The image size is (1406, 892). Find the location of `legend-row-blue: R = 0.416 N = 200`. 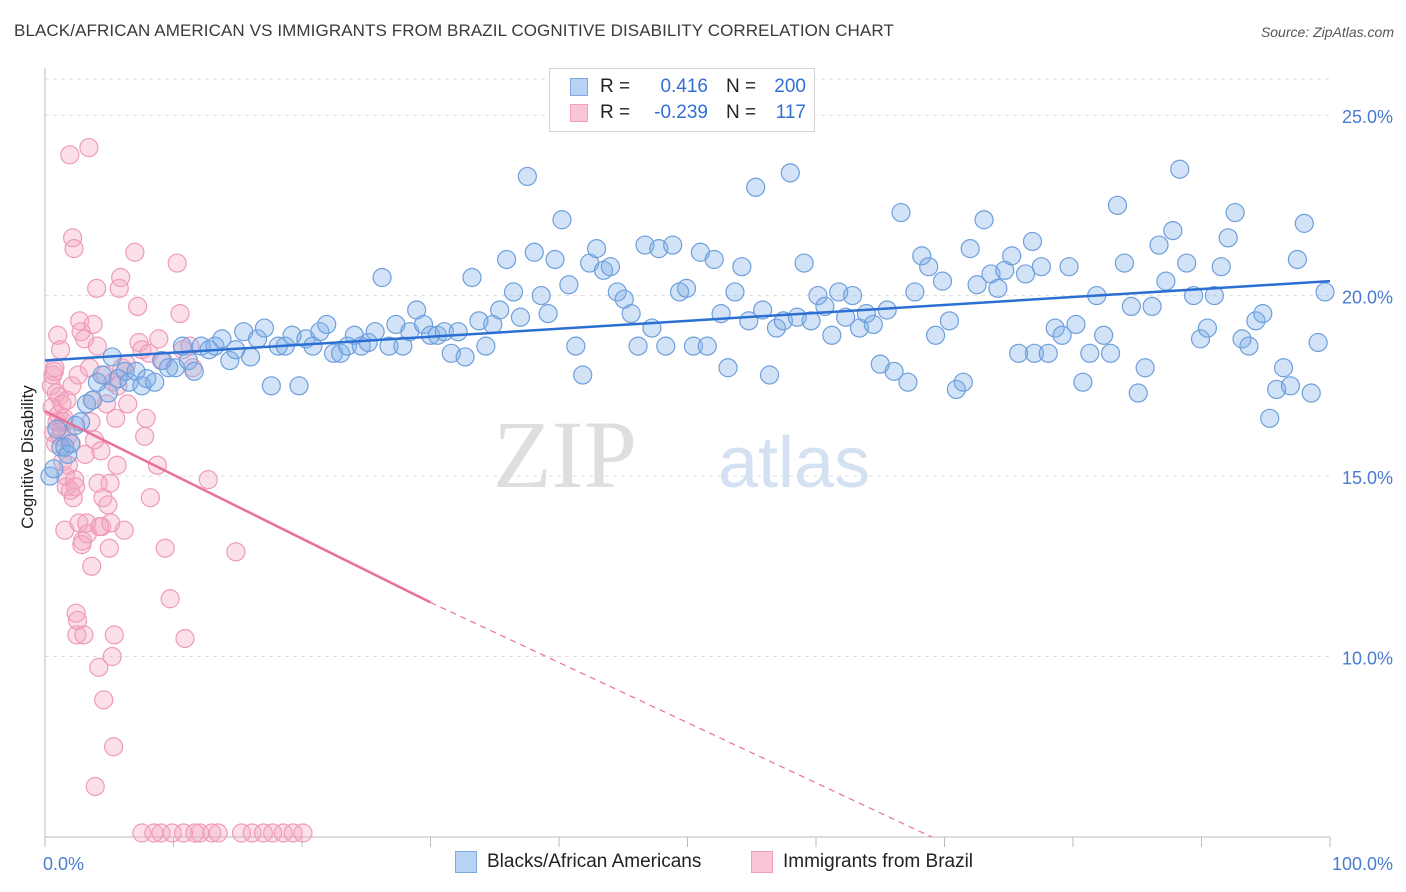

legend-row-blue: R = 0.416 N = 200 is located at coordinates (688, 87).